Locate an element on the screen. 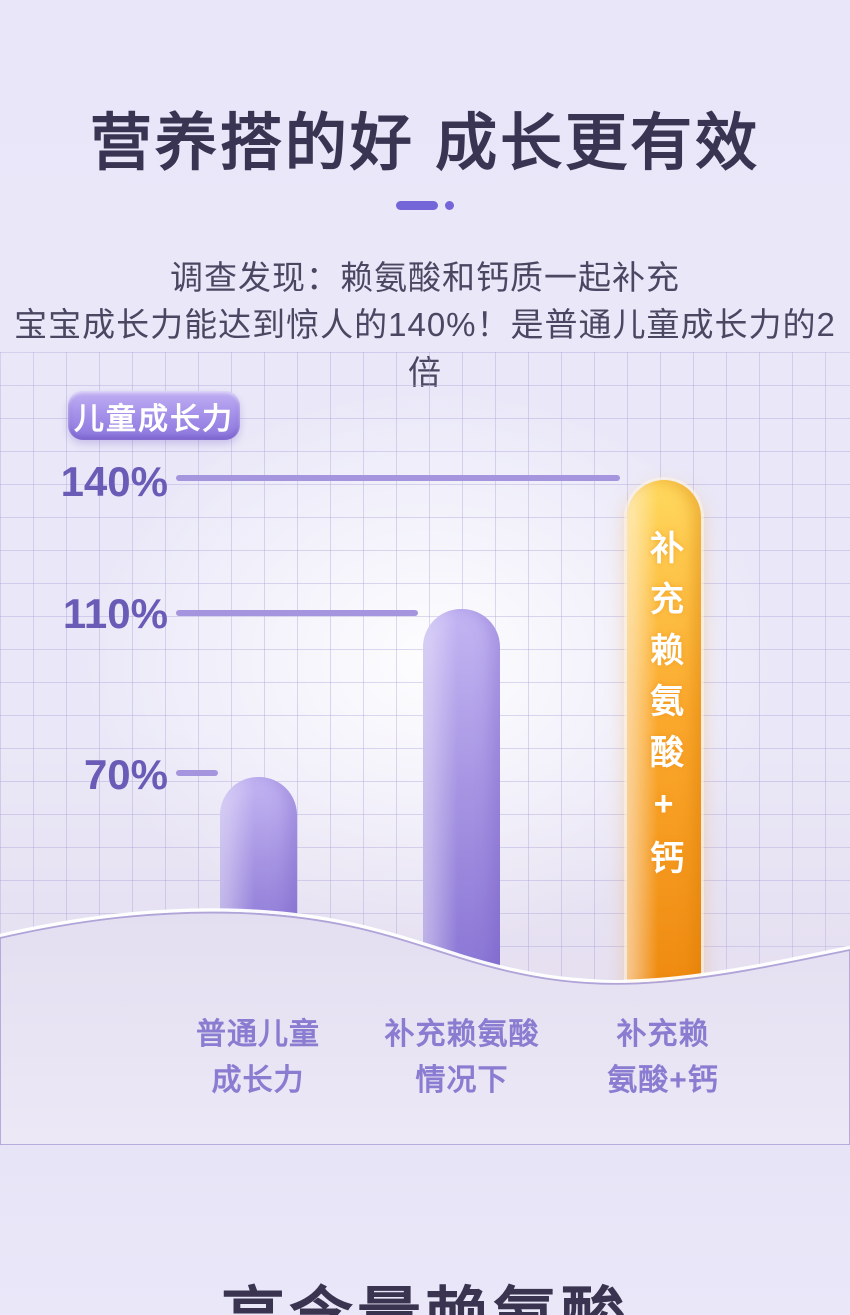 This screenshot has width=850, height=1315. bar-annotation-label: 补充赖氨酸+钙 is located at coordinates (663, 710).